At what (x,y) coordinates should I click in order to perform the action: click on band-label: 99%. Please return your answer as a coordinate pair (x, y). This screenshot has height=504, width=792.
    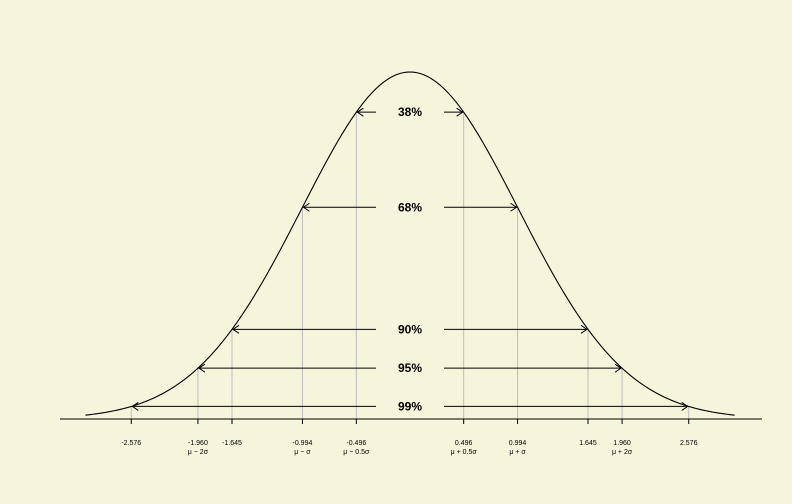
    Looking at the image, I should click on (410, 406).